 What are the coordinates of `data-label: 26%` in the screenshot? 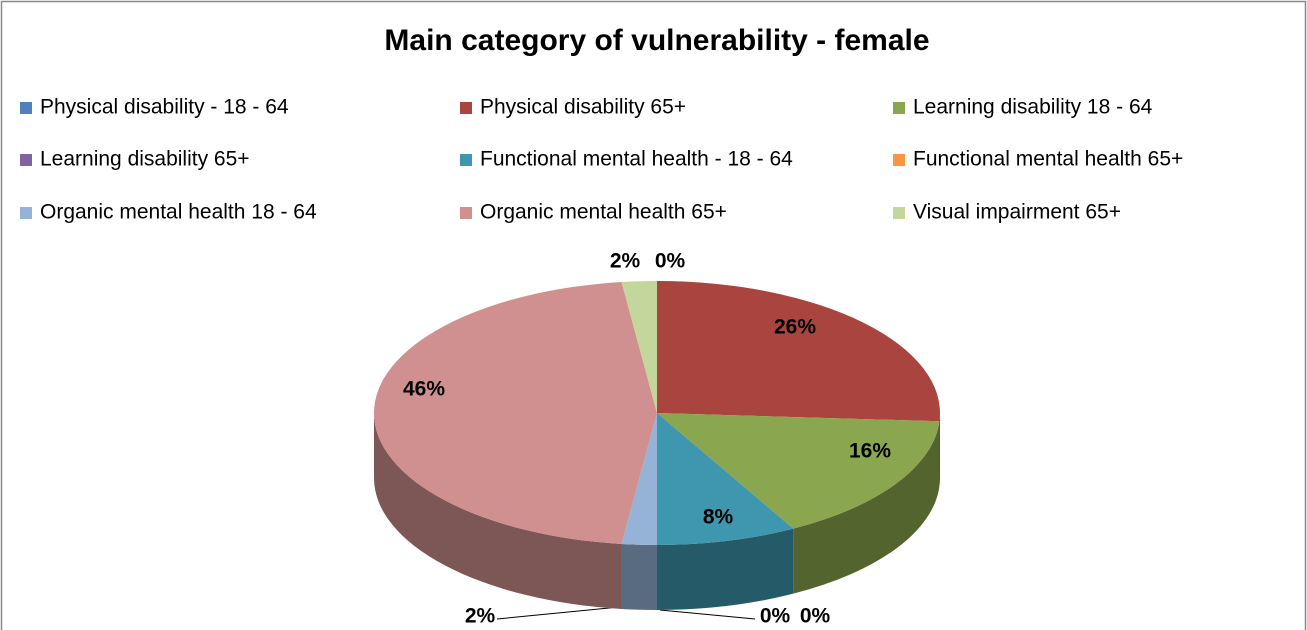 It's located at (795, 327).